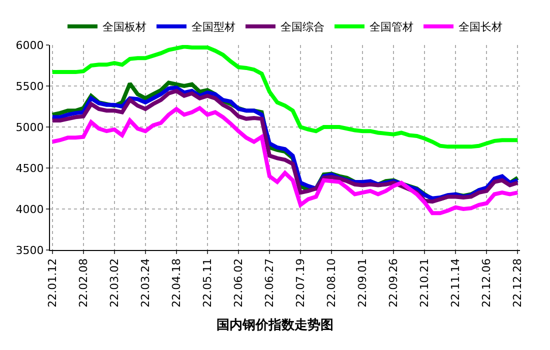  What do you see at coordinates (331, 283) in the screenshot?
I see `x-tick-label: 22.08.10` at bounding box center [331, 283].